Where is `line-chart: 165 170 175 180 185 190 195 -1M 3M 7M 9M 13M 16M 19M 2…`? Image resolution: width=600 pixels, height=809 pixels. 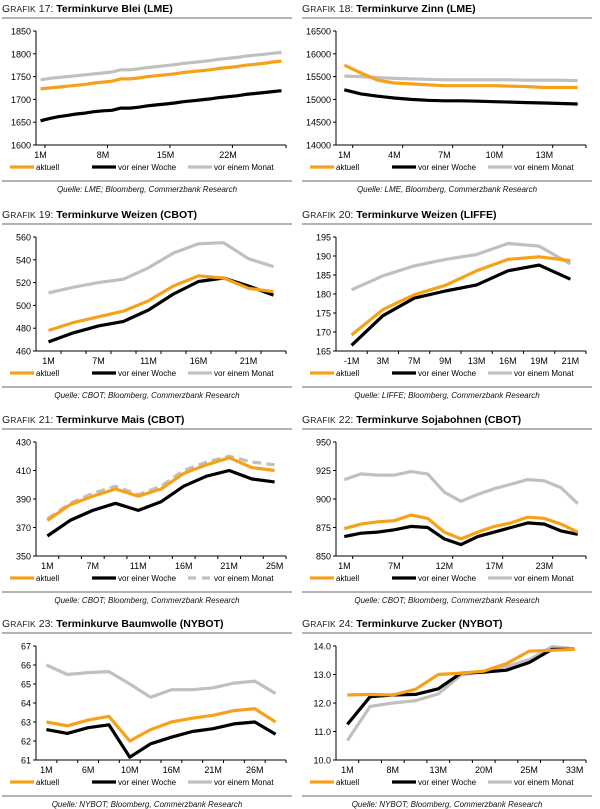
line-chart: 165 170 175 180 185 190 195 -1M 3M 7M 9M 13M 16M 19M 2… is located at coordinates (448, 305).